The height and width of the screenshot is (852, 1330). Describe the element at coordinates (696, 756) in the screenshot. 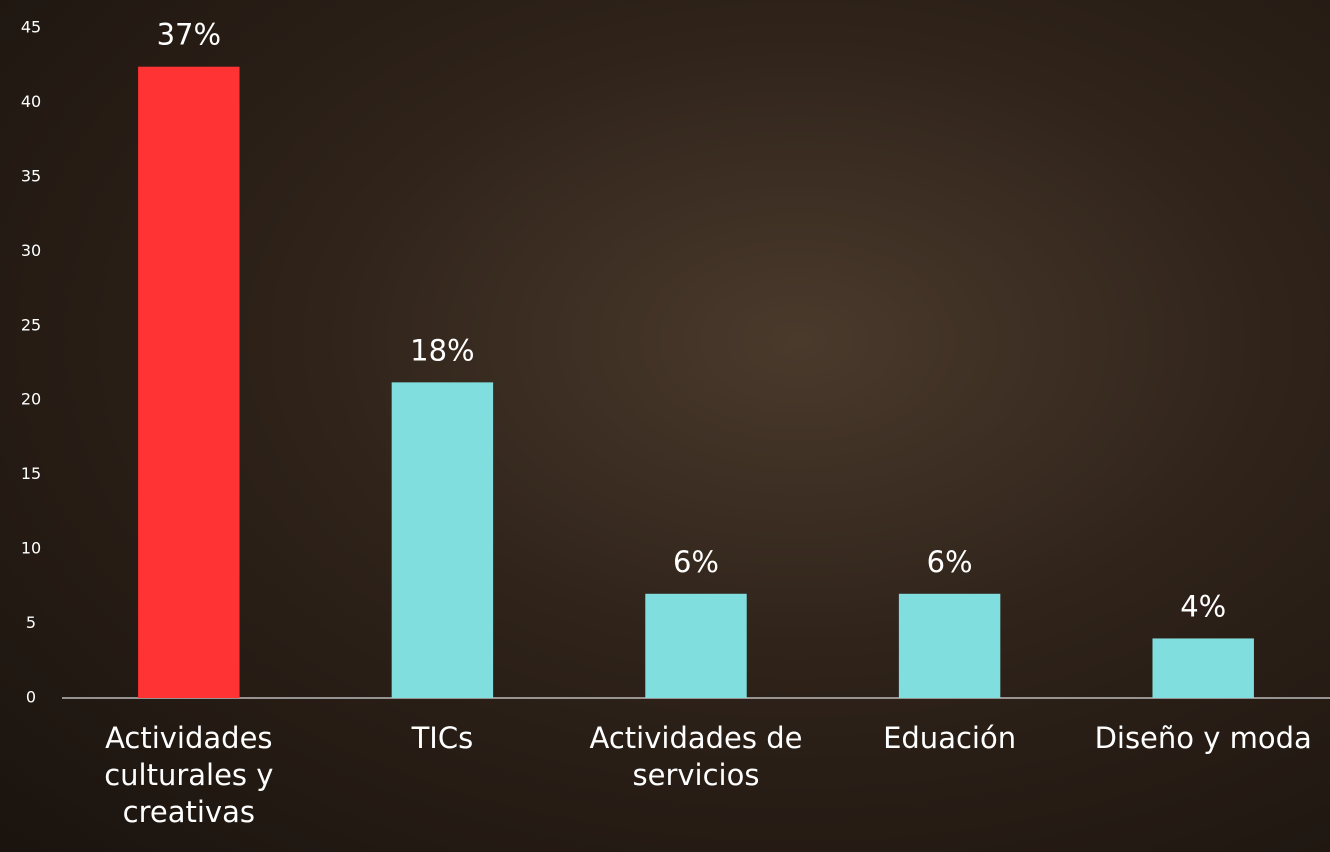

I see `x-tick-label: Actividades de servicios` at that location.